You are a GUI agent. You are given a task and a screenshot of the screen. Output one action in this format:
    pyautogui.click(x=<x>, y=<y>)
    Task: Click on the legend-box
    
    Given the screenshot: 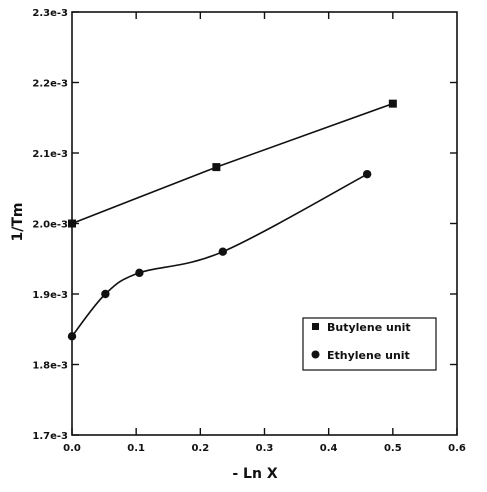 What is the action you would take?
    pyautogui.click(x=369, y=344)
    